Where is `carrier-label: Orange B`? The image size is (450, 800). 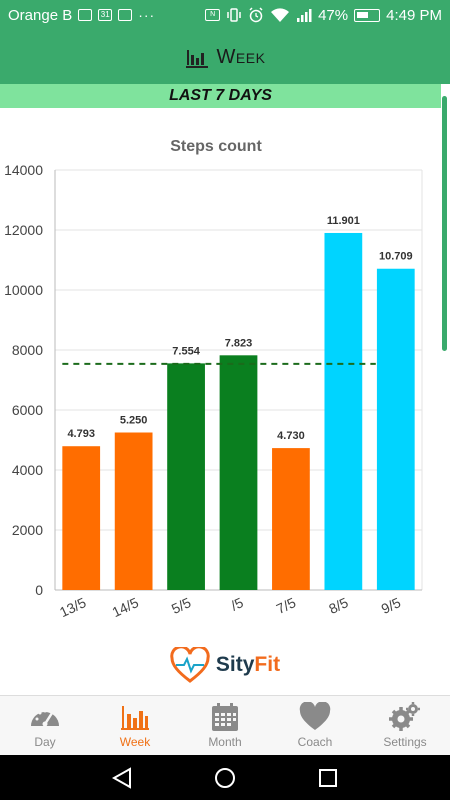 carrier-label: Orange B is located at coordinates (40, 15).